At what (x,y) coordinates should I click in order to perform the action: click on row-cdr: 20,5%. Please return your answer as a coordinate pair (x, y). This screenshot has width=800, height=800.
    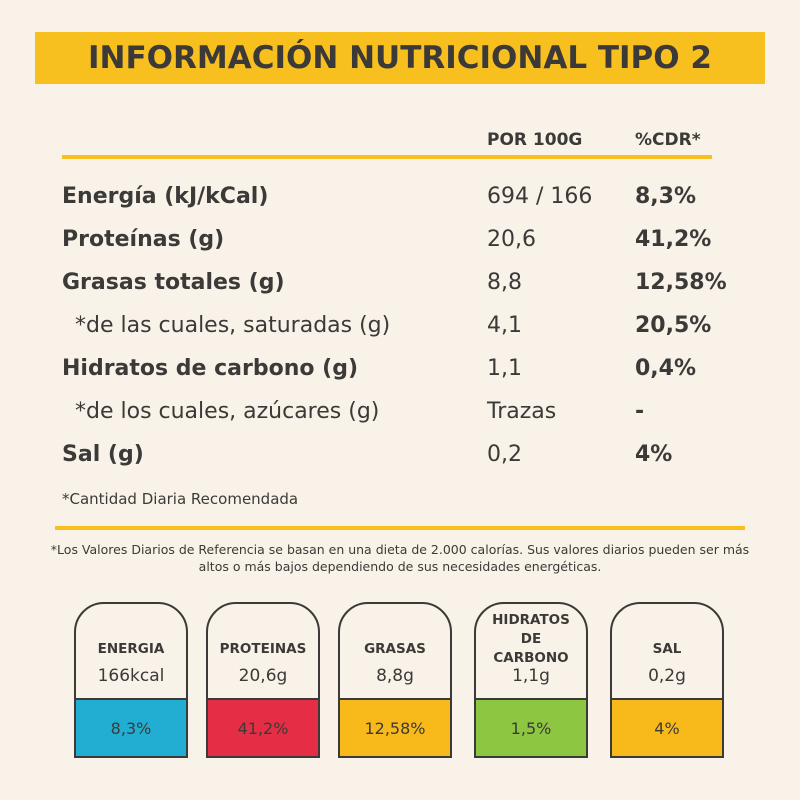
    Looking at the image, I should click on (673, 325).